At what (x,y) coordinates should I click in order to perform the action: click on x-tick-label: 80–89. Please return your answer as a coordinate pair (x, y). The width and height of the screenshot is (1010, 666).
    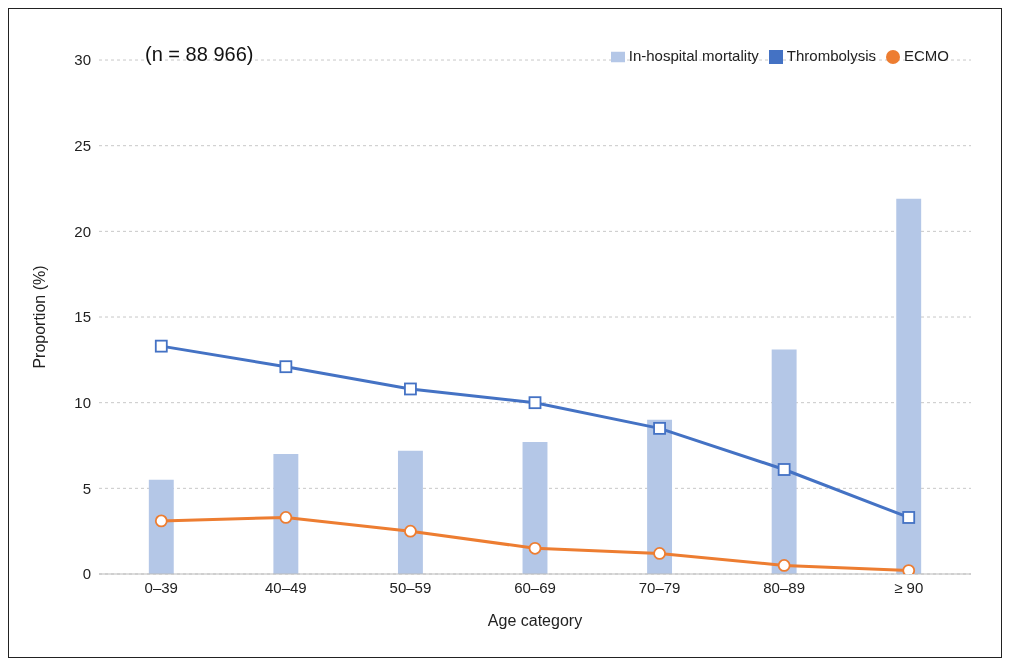
    Looking at the image, I should click on (784, 587).